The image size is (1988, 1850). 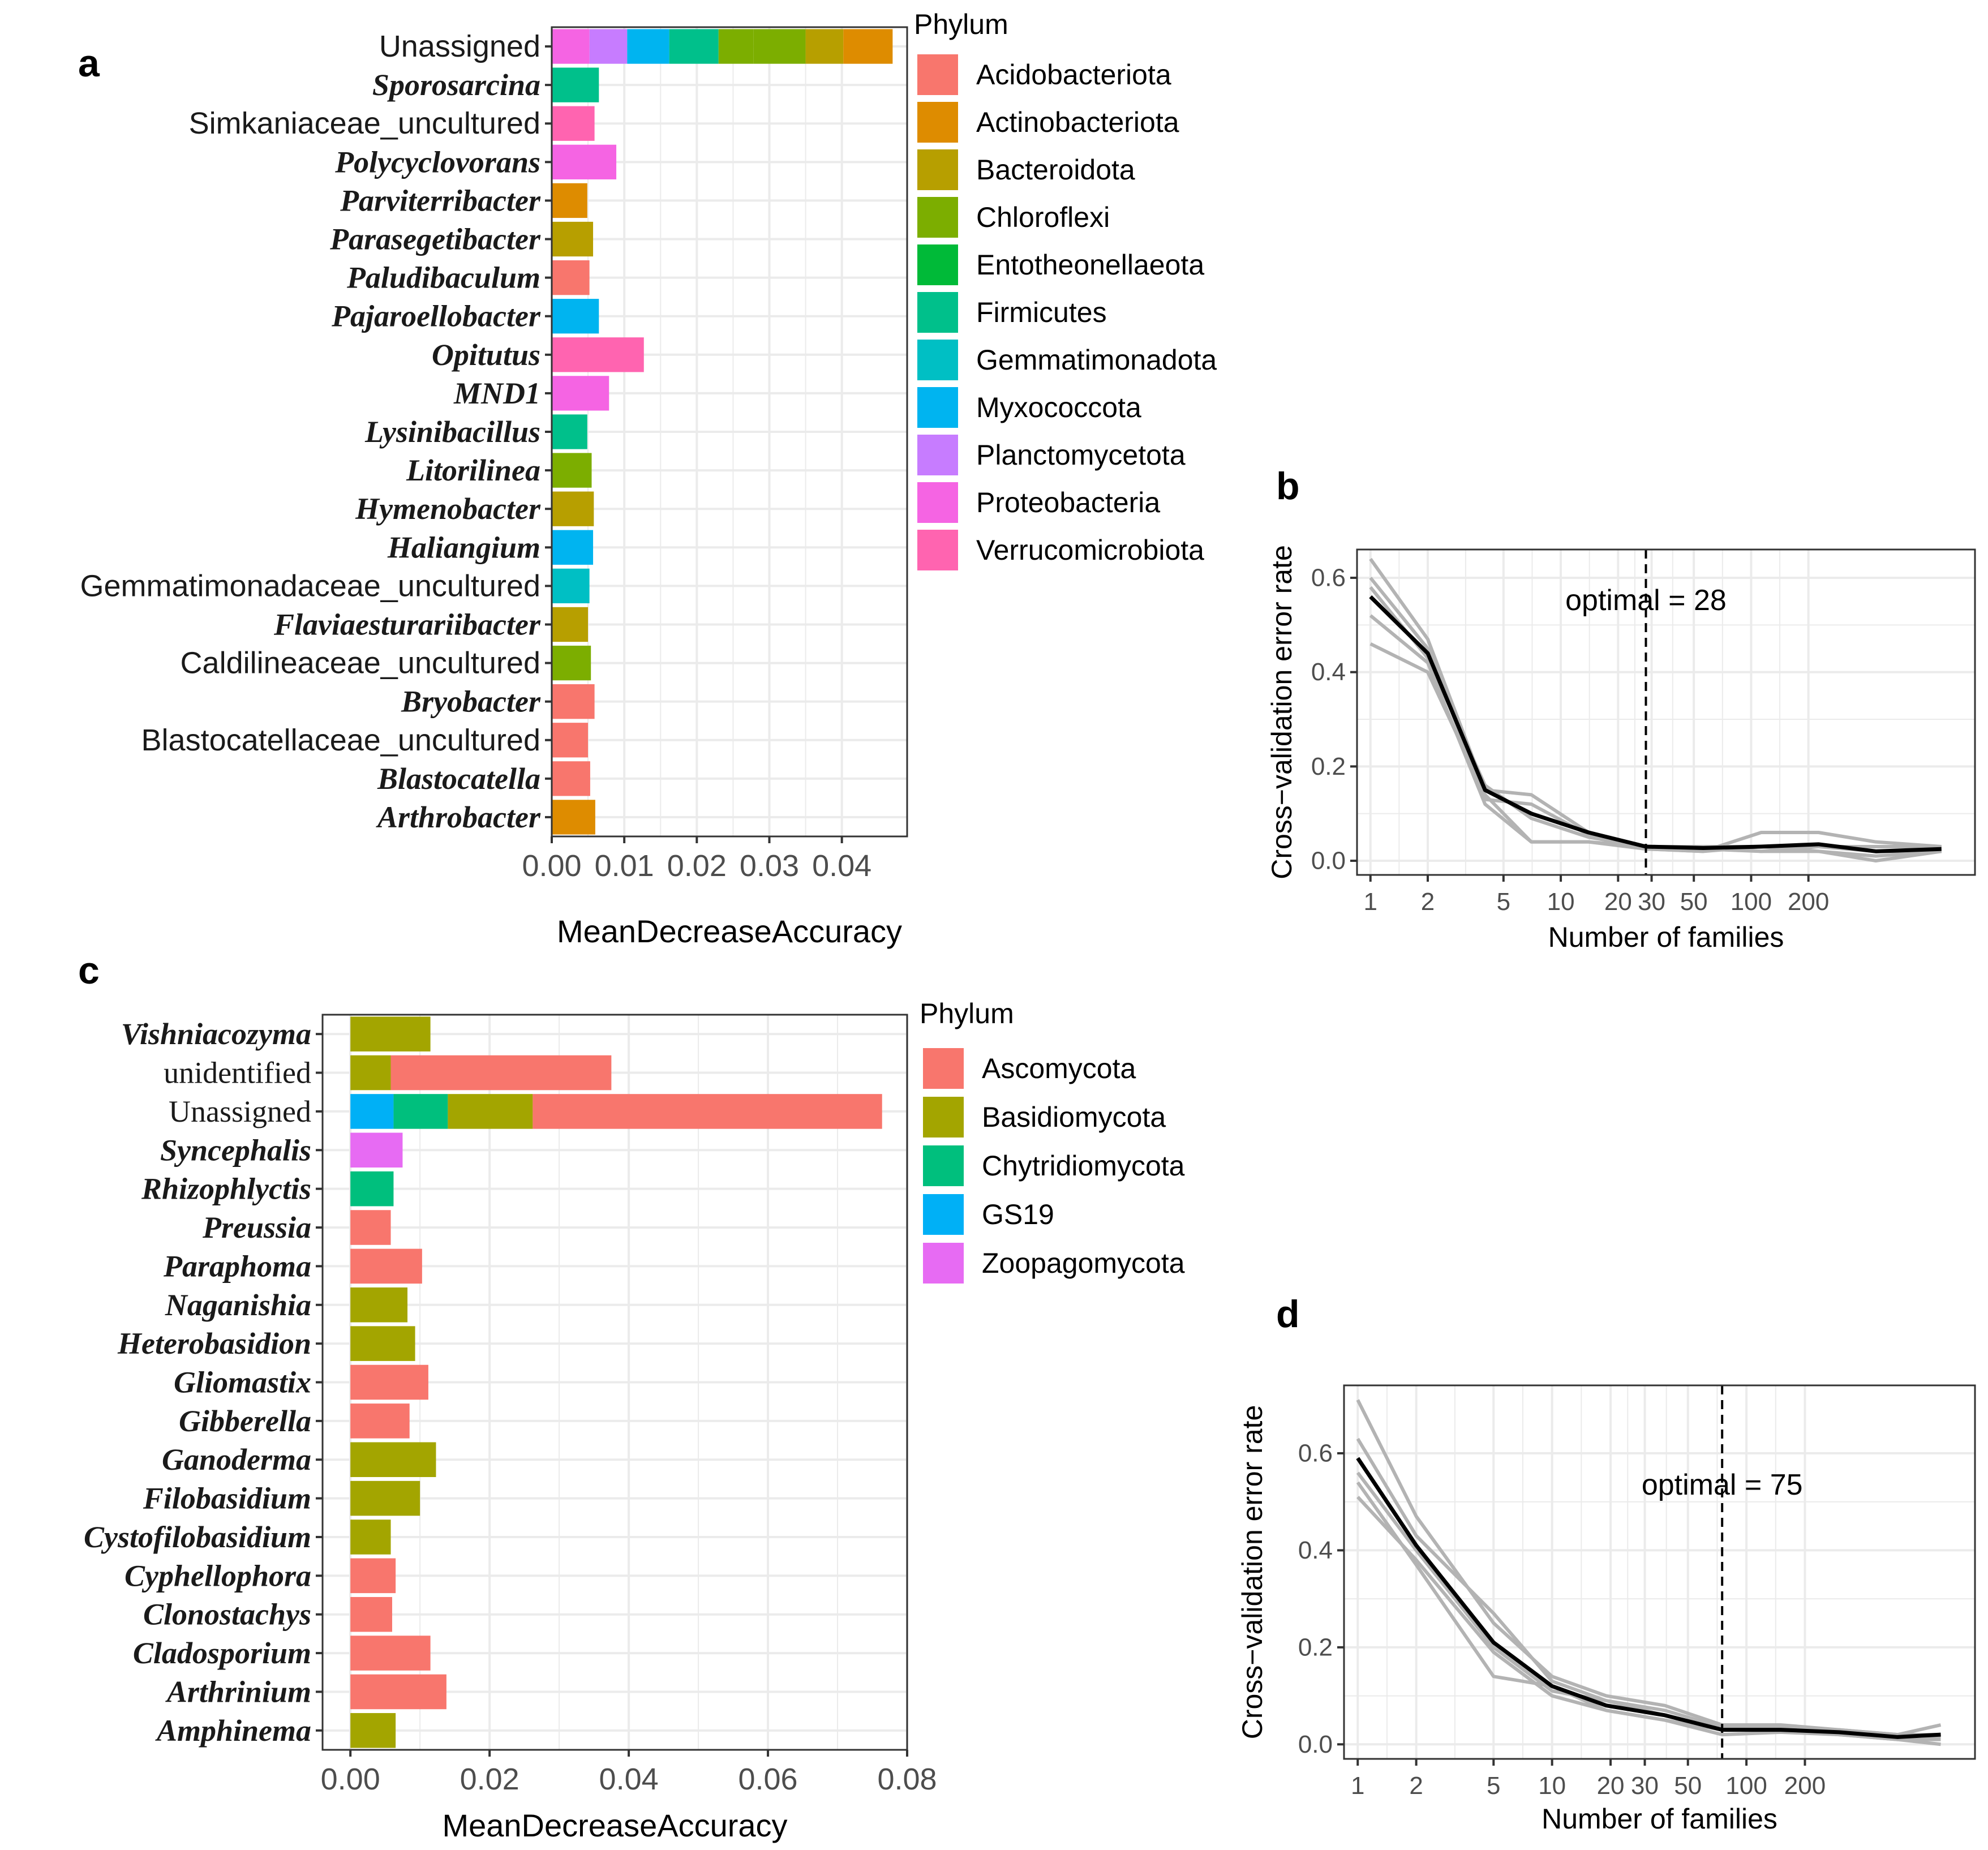 What do you see at coordinates (1561, 902) in the screenshot?
I see `x-tick-label: 10` at bounding box center [1561, 902].